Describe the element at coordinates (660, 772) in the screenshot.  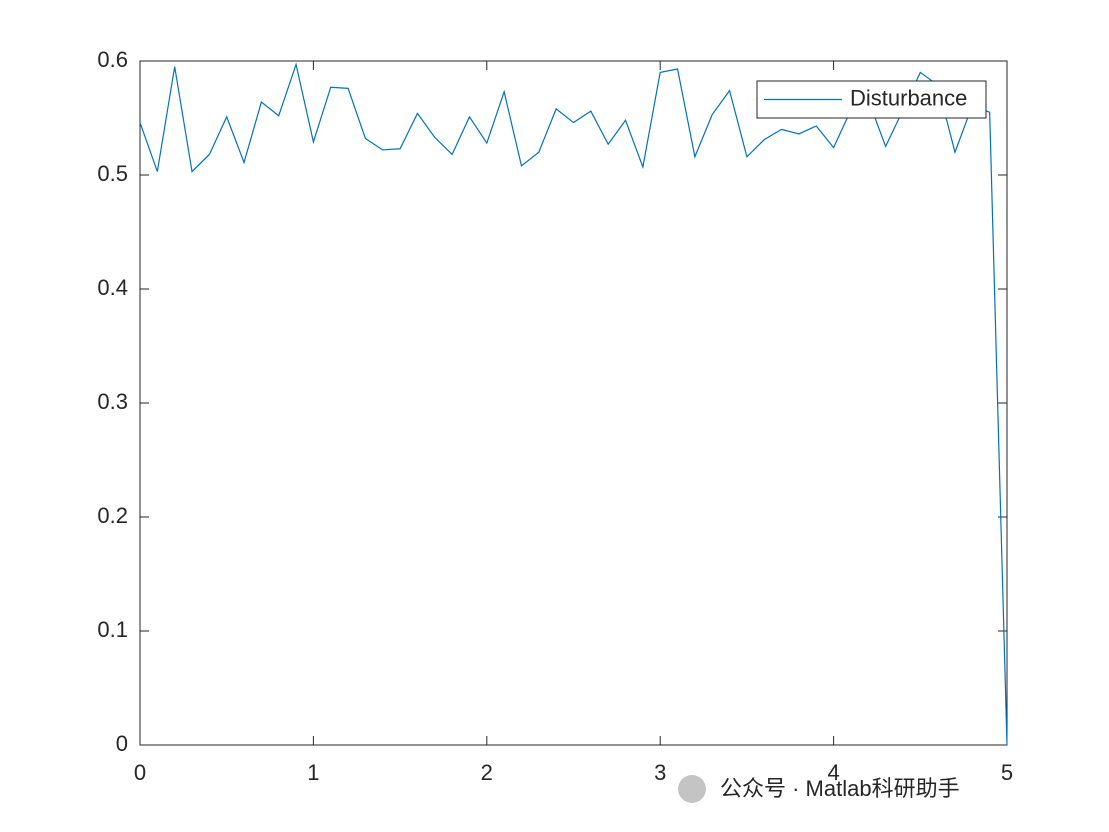
I see `x-tick-label: 3` at that location.